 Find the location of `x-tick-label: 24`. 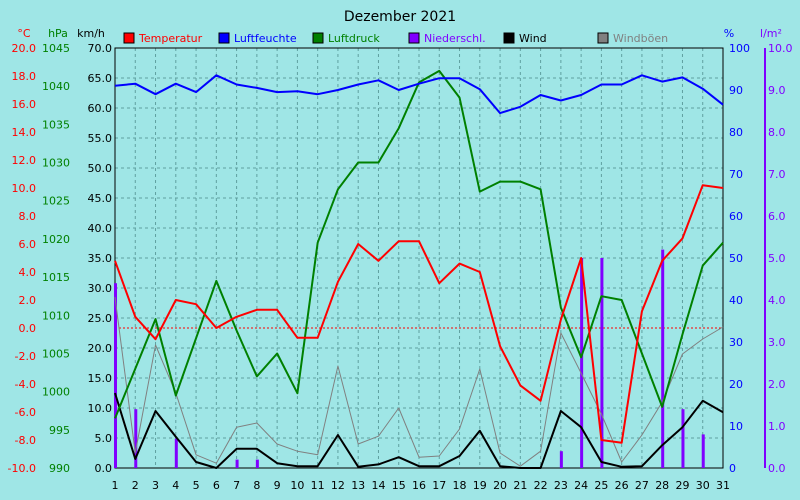

x-tick-label: 24 is located at coordinates (581, 485).